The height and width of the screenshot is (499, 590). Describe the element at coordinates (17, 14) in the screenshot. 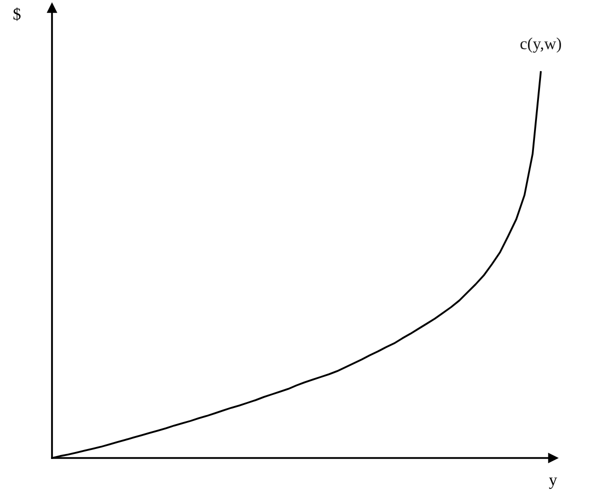

I see `y-axis-title: $` at that location.